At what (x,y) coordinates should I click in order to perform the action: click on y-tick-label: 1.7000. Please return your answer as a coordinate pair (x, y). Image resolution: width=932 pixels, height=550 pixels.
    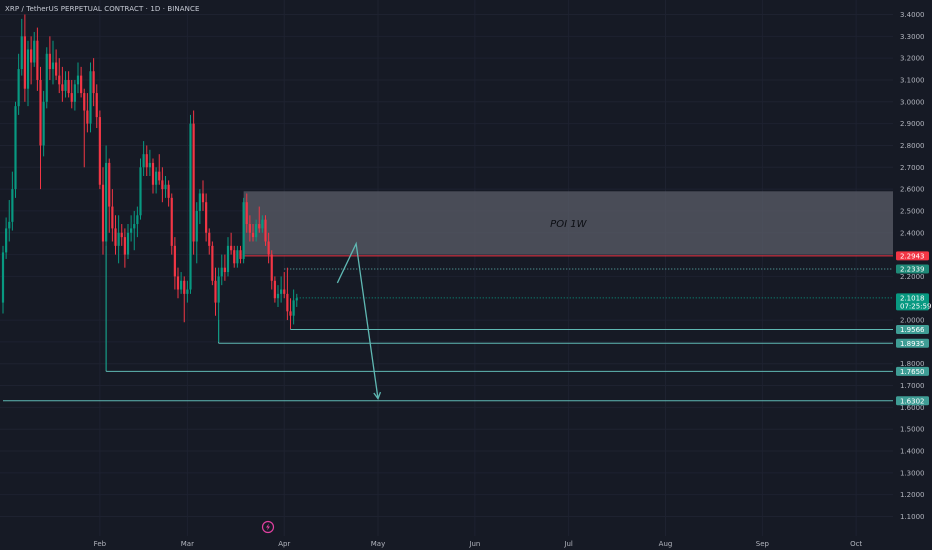
    Looking at the image, I should click on (912, 386).